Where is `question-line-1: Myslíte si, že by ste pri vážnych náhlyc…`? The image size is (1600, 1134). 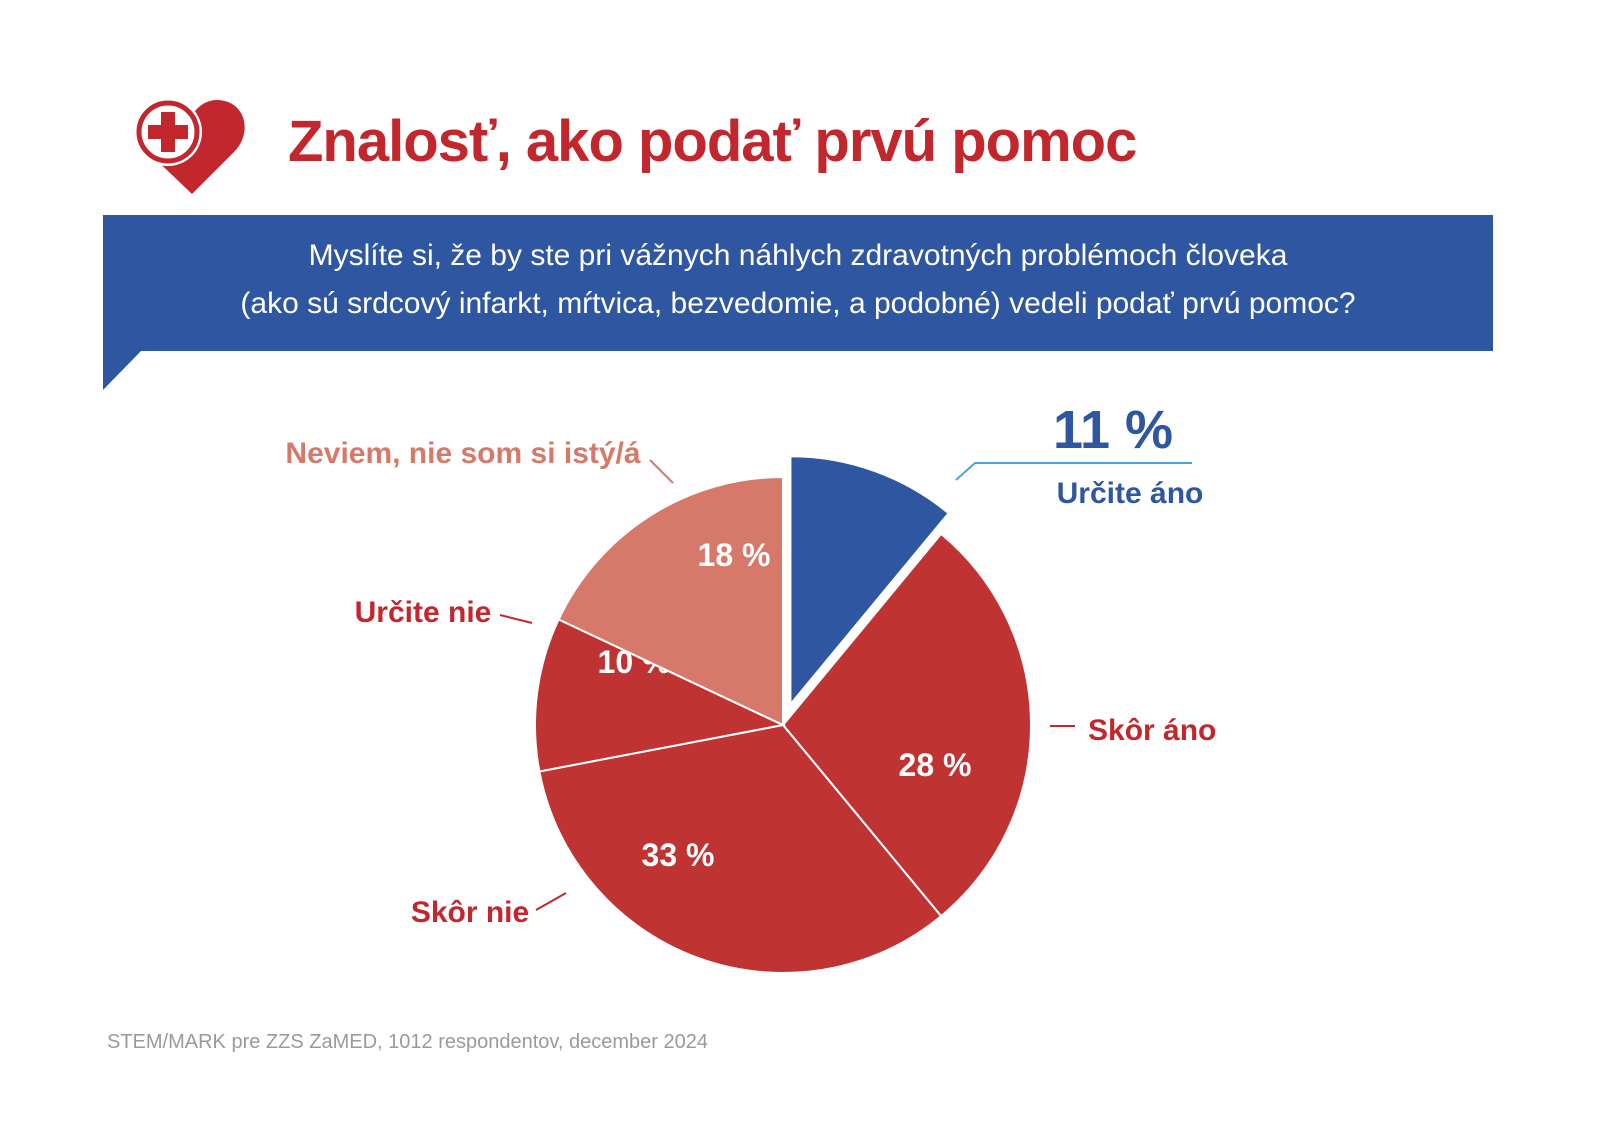 question-line-1: Myslíte si, že by ste pri vážnych náhlyc… is located at coordinates (798, 255).